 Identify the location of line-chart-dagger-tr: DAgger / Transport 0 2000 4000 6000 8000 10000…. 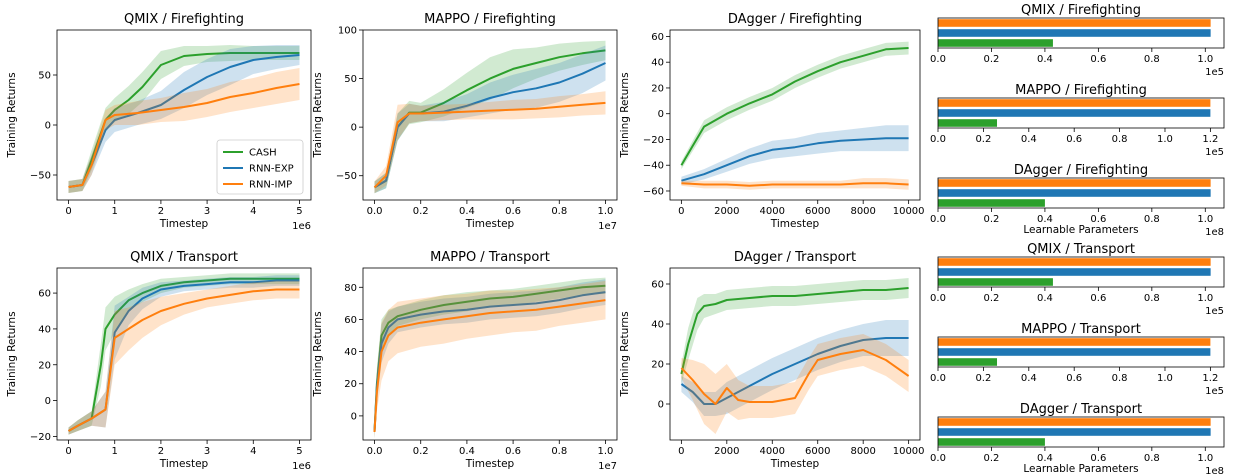
(772, 360).